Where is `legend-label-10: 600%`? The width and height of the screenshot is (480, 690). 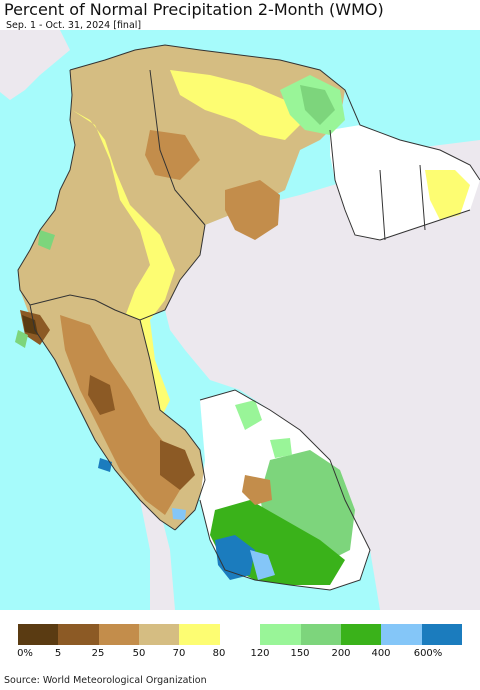
legend-label-10: 600% is located at coordinates (428, 653).